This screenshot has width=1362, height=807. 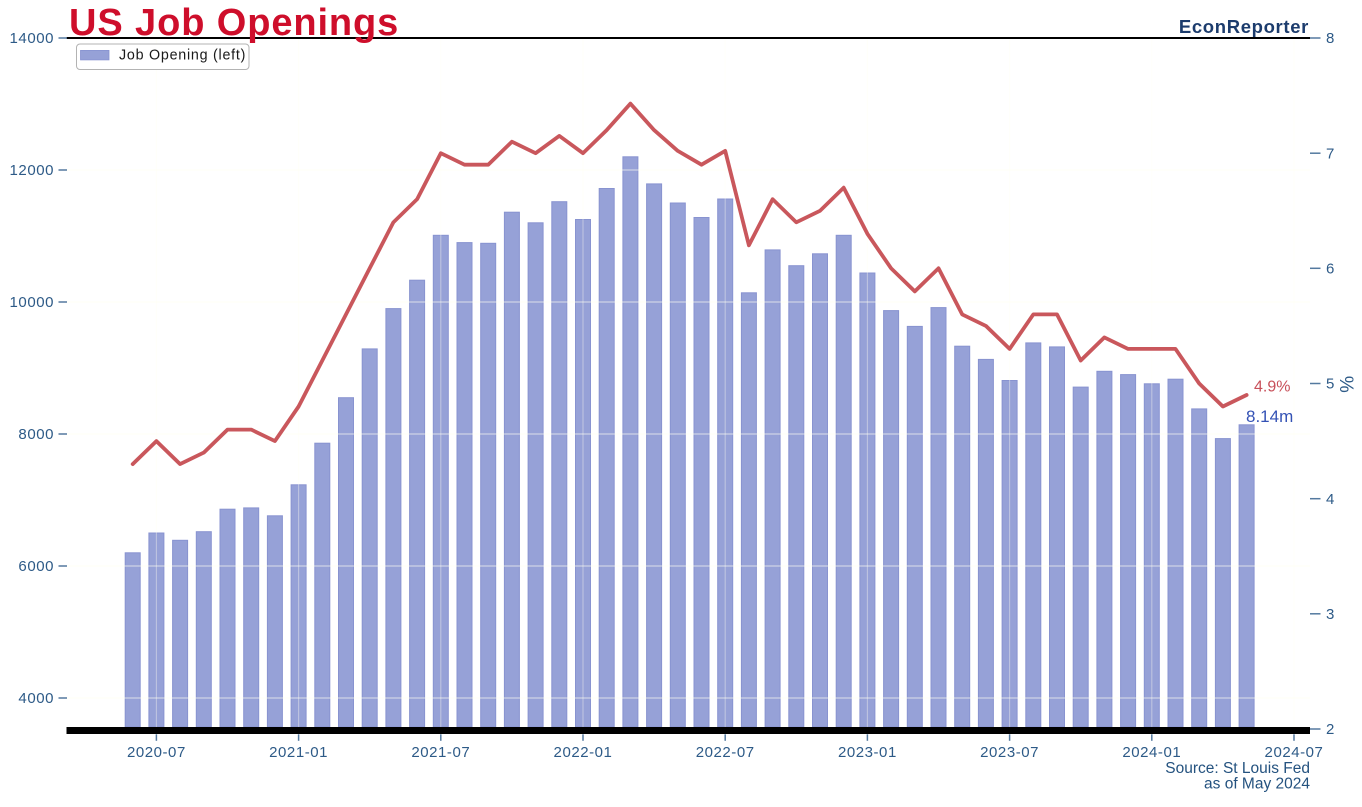 I want to click on svg-text: 2022-01, so click(x=583, y=752).